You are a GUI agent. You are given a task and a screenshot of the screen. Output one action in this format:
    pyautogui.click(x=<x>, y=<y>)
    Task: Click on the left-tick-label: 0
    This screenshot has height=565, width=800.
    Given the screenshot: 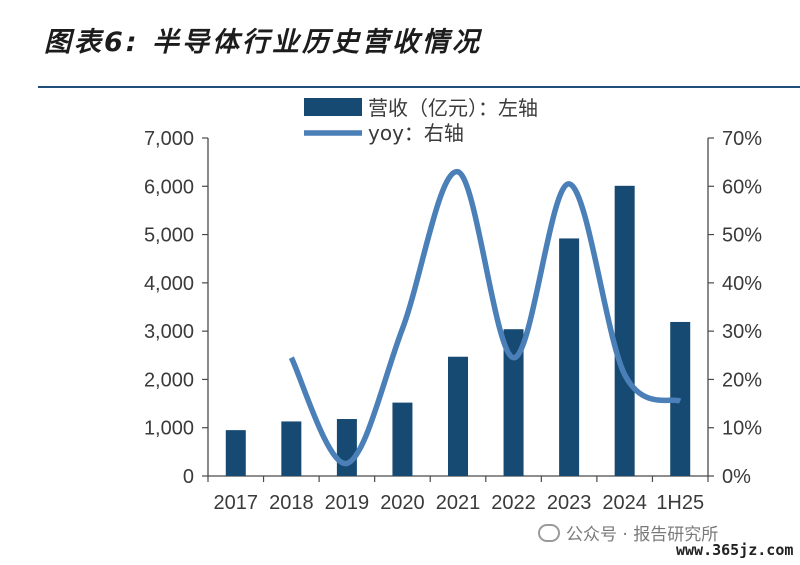 What is the action you would take?
    pyautogui.click(x=188, y=477)
    